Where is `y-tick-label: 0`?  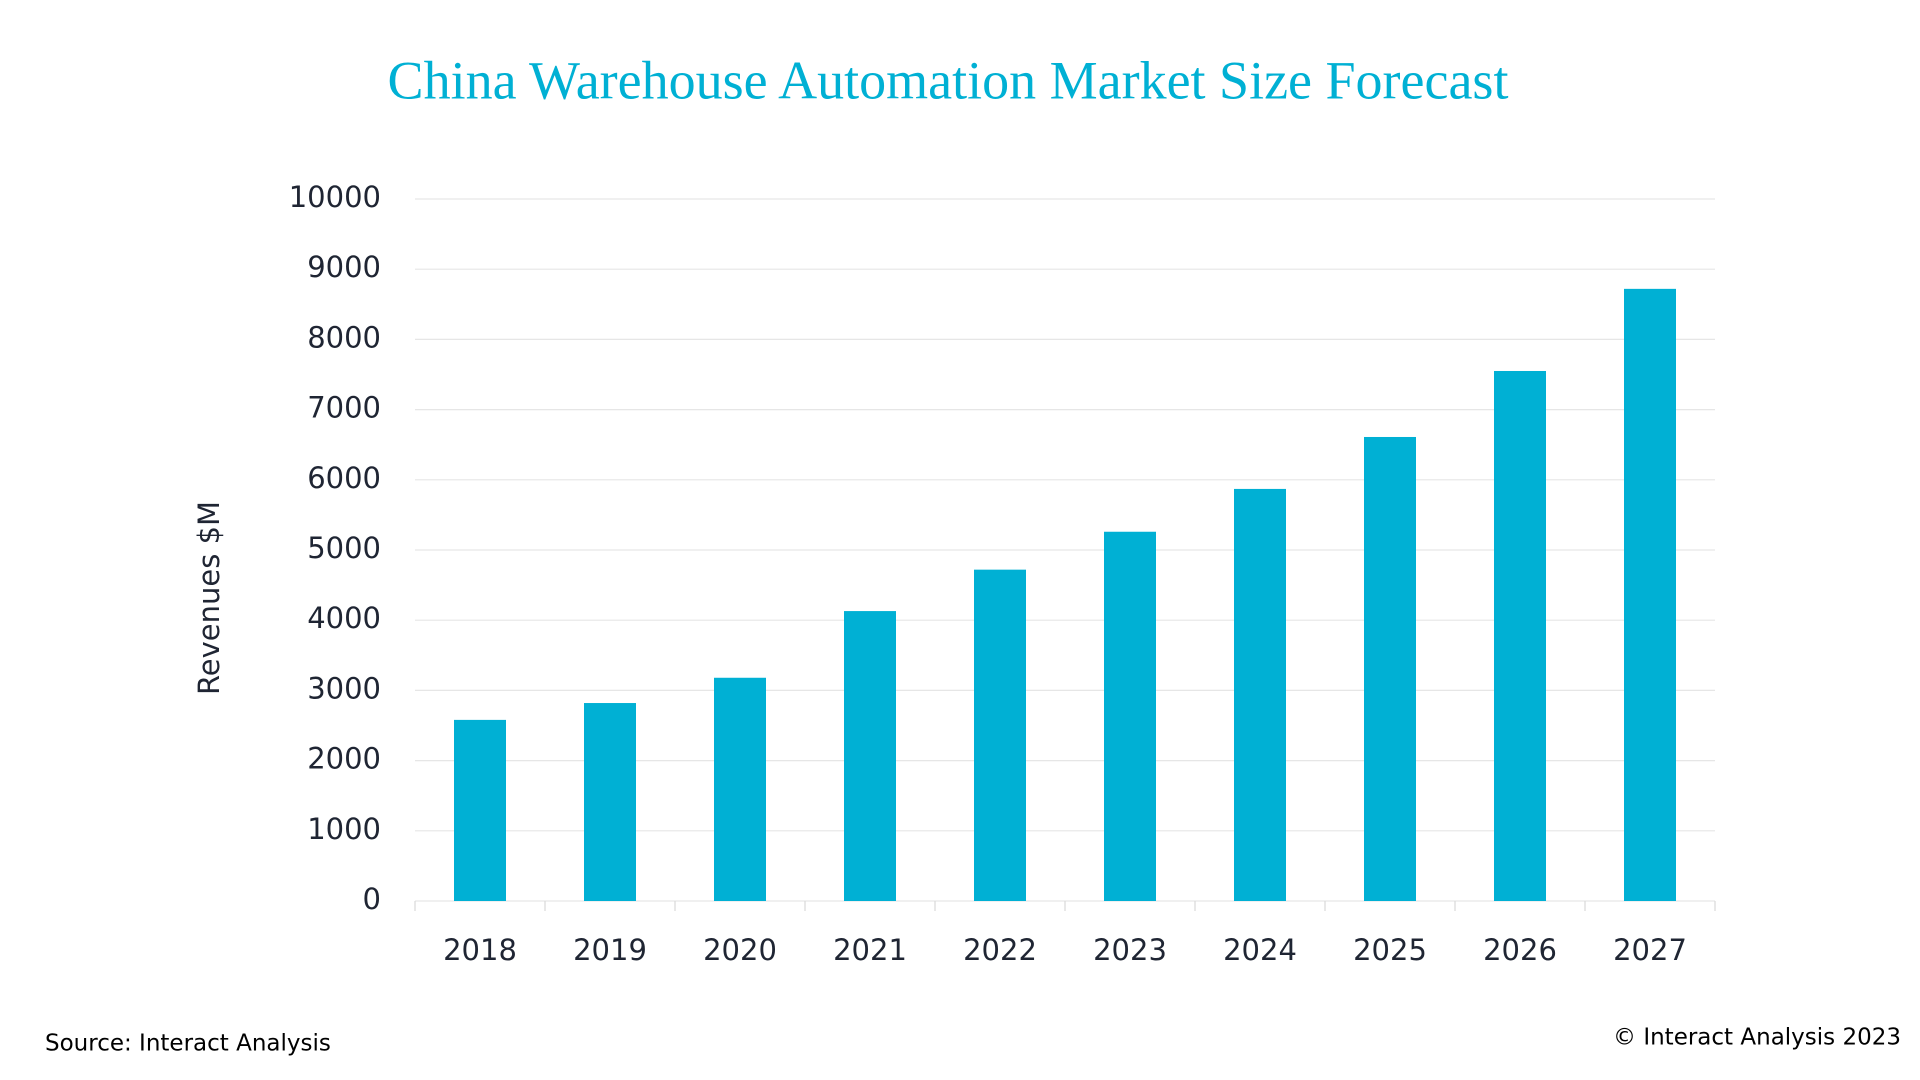 y-tick-label: 0 is located at coordinates (372, 899).